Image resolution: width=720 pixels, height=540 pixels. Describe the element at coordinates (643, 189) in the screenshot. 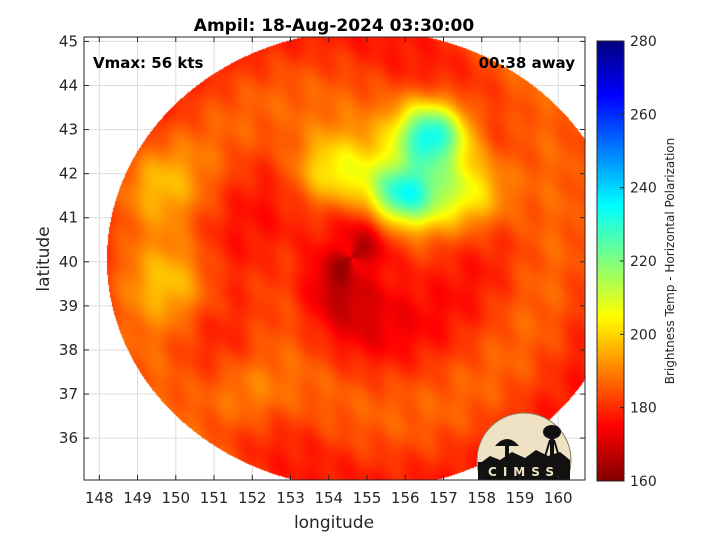

I see `colorbar-tick-label: 240` at that location.